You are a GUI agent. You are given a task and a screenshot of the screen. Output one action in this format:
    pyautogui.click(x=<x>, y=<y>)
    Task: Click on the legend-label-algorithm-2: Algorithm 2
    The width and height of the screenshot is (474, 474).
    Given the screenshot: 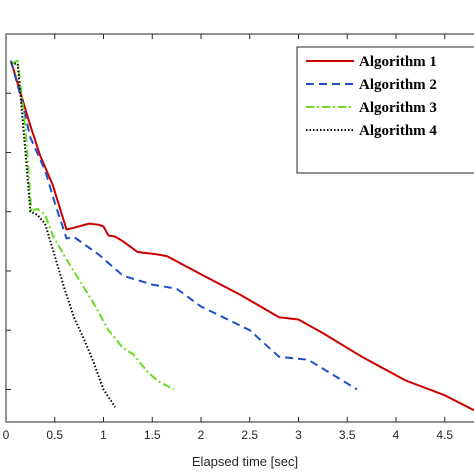 What is the action you would take?
    pyautogui.click(x=398, y=85)
    